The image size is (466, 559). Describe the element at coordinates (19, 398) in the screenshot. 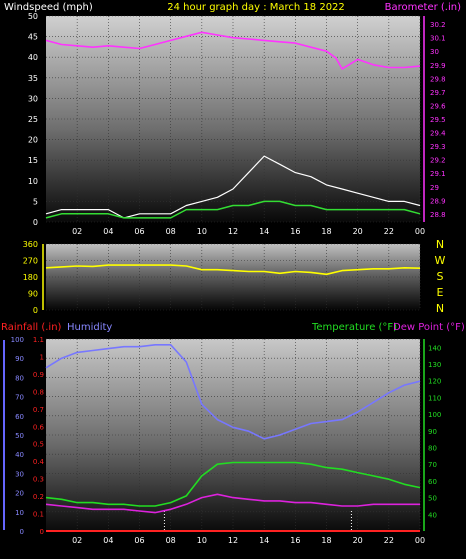

I see `humidity-tick: 70` at that location.